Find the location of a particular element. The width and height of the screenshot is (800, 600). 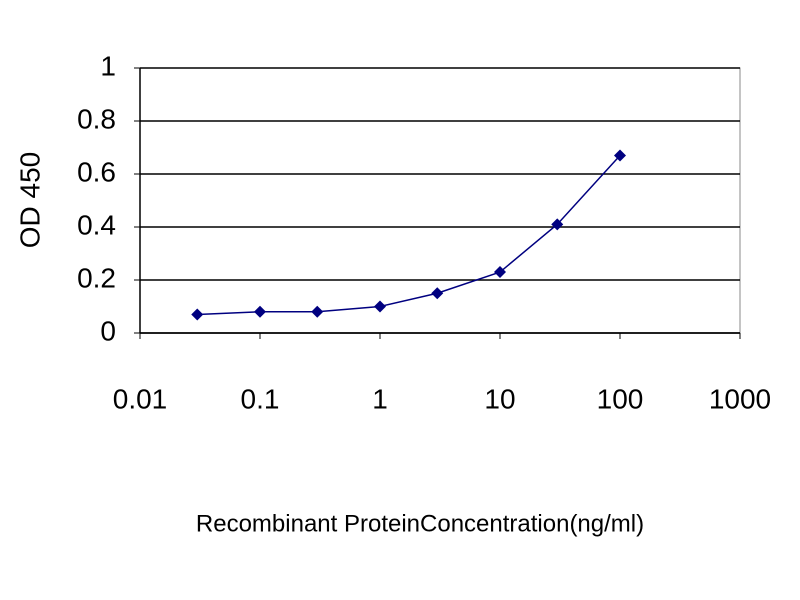

x-tick-label: 1 is located at coordinates (380, 398).